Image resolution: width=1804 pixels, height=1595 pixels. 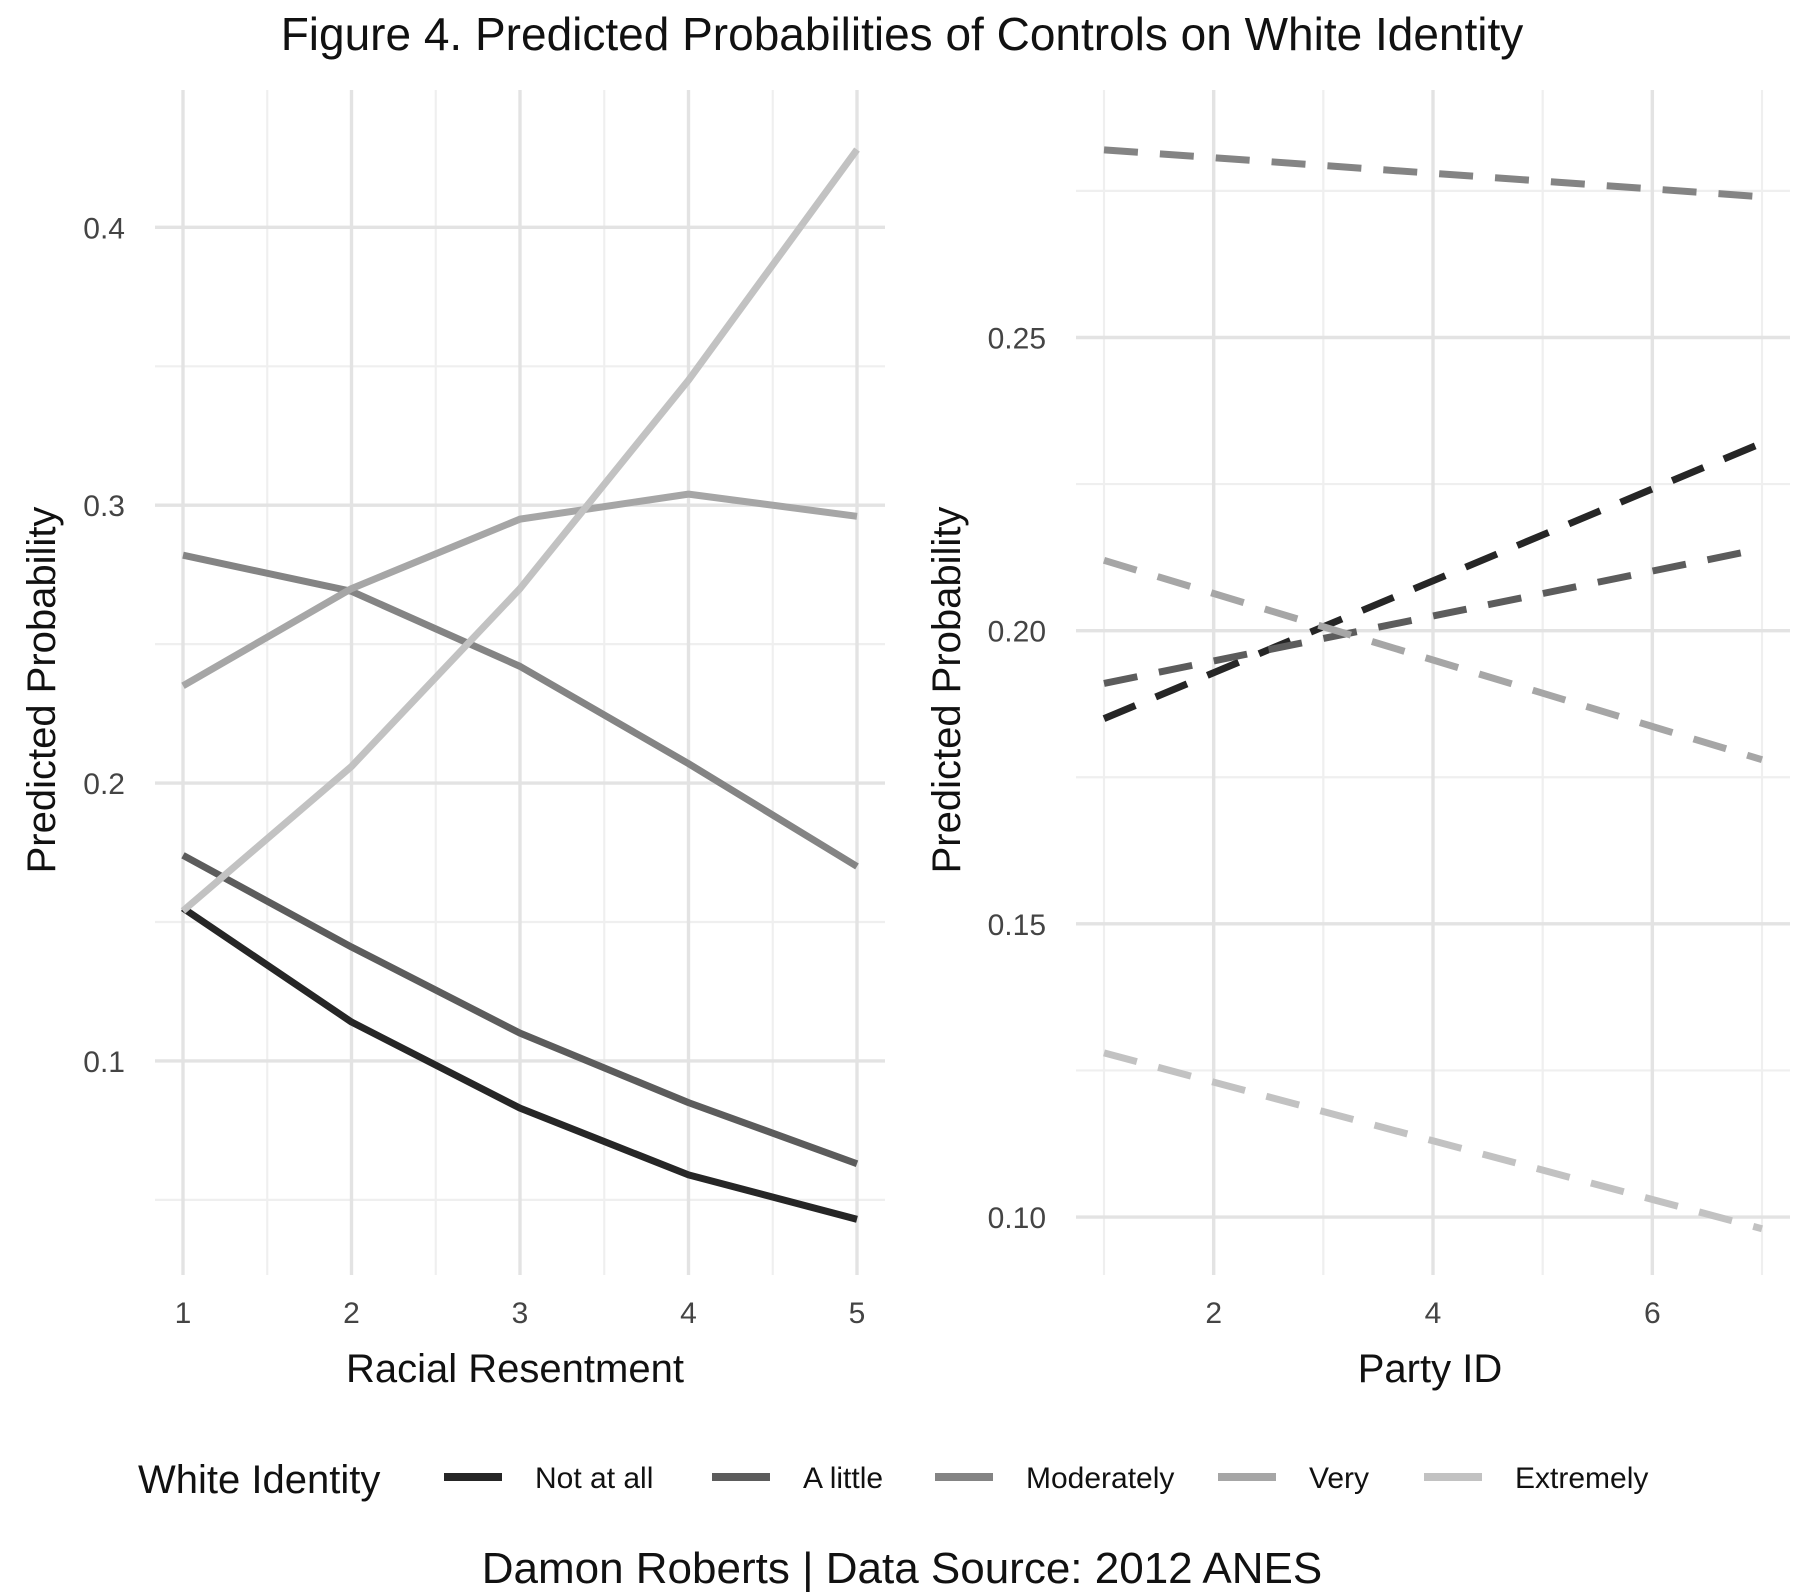 I want to click on legend-label-very: Very, so click(x=1339, y=1478).